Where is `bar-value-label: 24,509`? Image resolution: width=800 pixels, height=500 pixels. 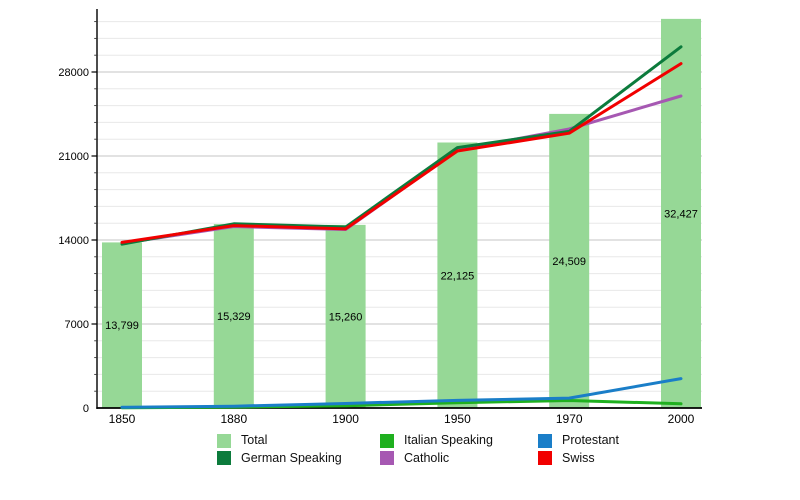
bar-value-label: 24,509 is located at coordinates (569, 262).